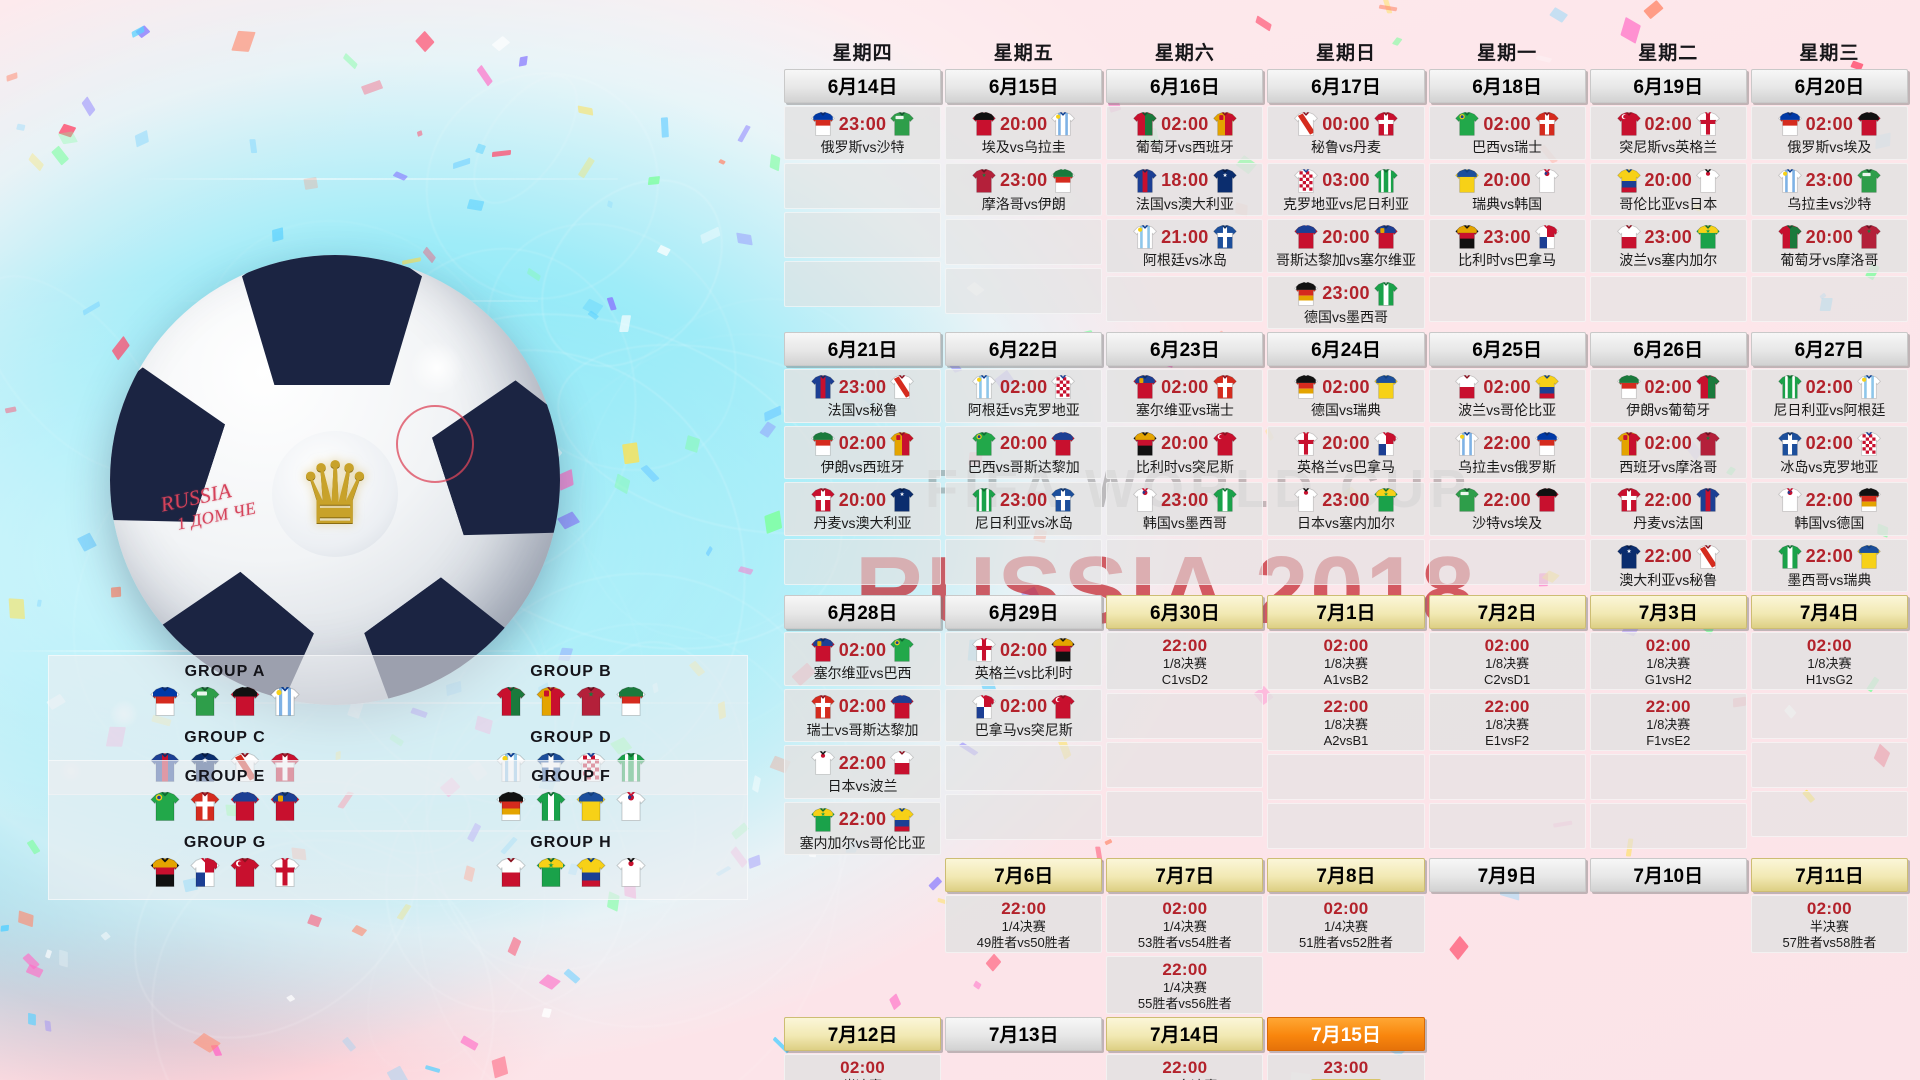 Image resolution: width=1920 pixels, height=1080 pixels. Describe the element at coordinates (1346, 661) in the screenshot. I see `knockout-match-cell: 02:00 1/8决赛 A1vsB2` at that location.